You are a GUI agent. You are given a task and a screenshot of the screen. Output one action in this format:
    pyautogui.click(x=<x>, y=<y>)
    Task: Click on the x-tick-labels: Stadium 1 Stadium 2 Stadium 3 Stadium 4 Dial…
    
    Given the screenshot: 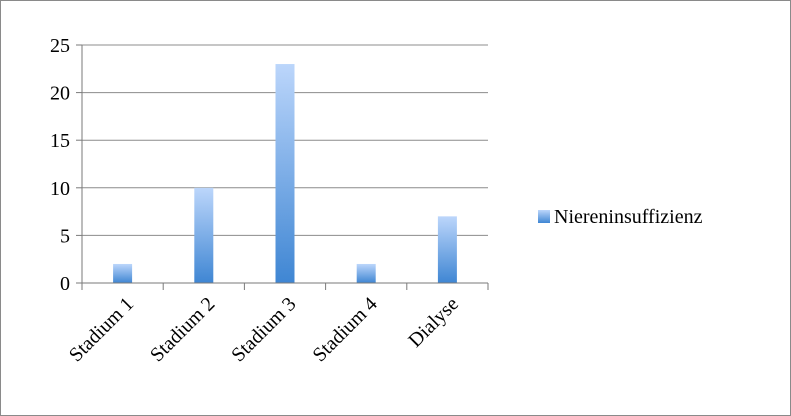 What is the action you would take?
    pyautogui.click(x=264, y=329)
    